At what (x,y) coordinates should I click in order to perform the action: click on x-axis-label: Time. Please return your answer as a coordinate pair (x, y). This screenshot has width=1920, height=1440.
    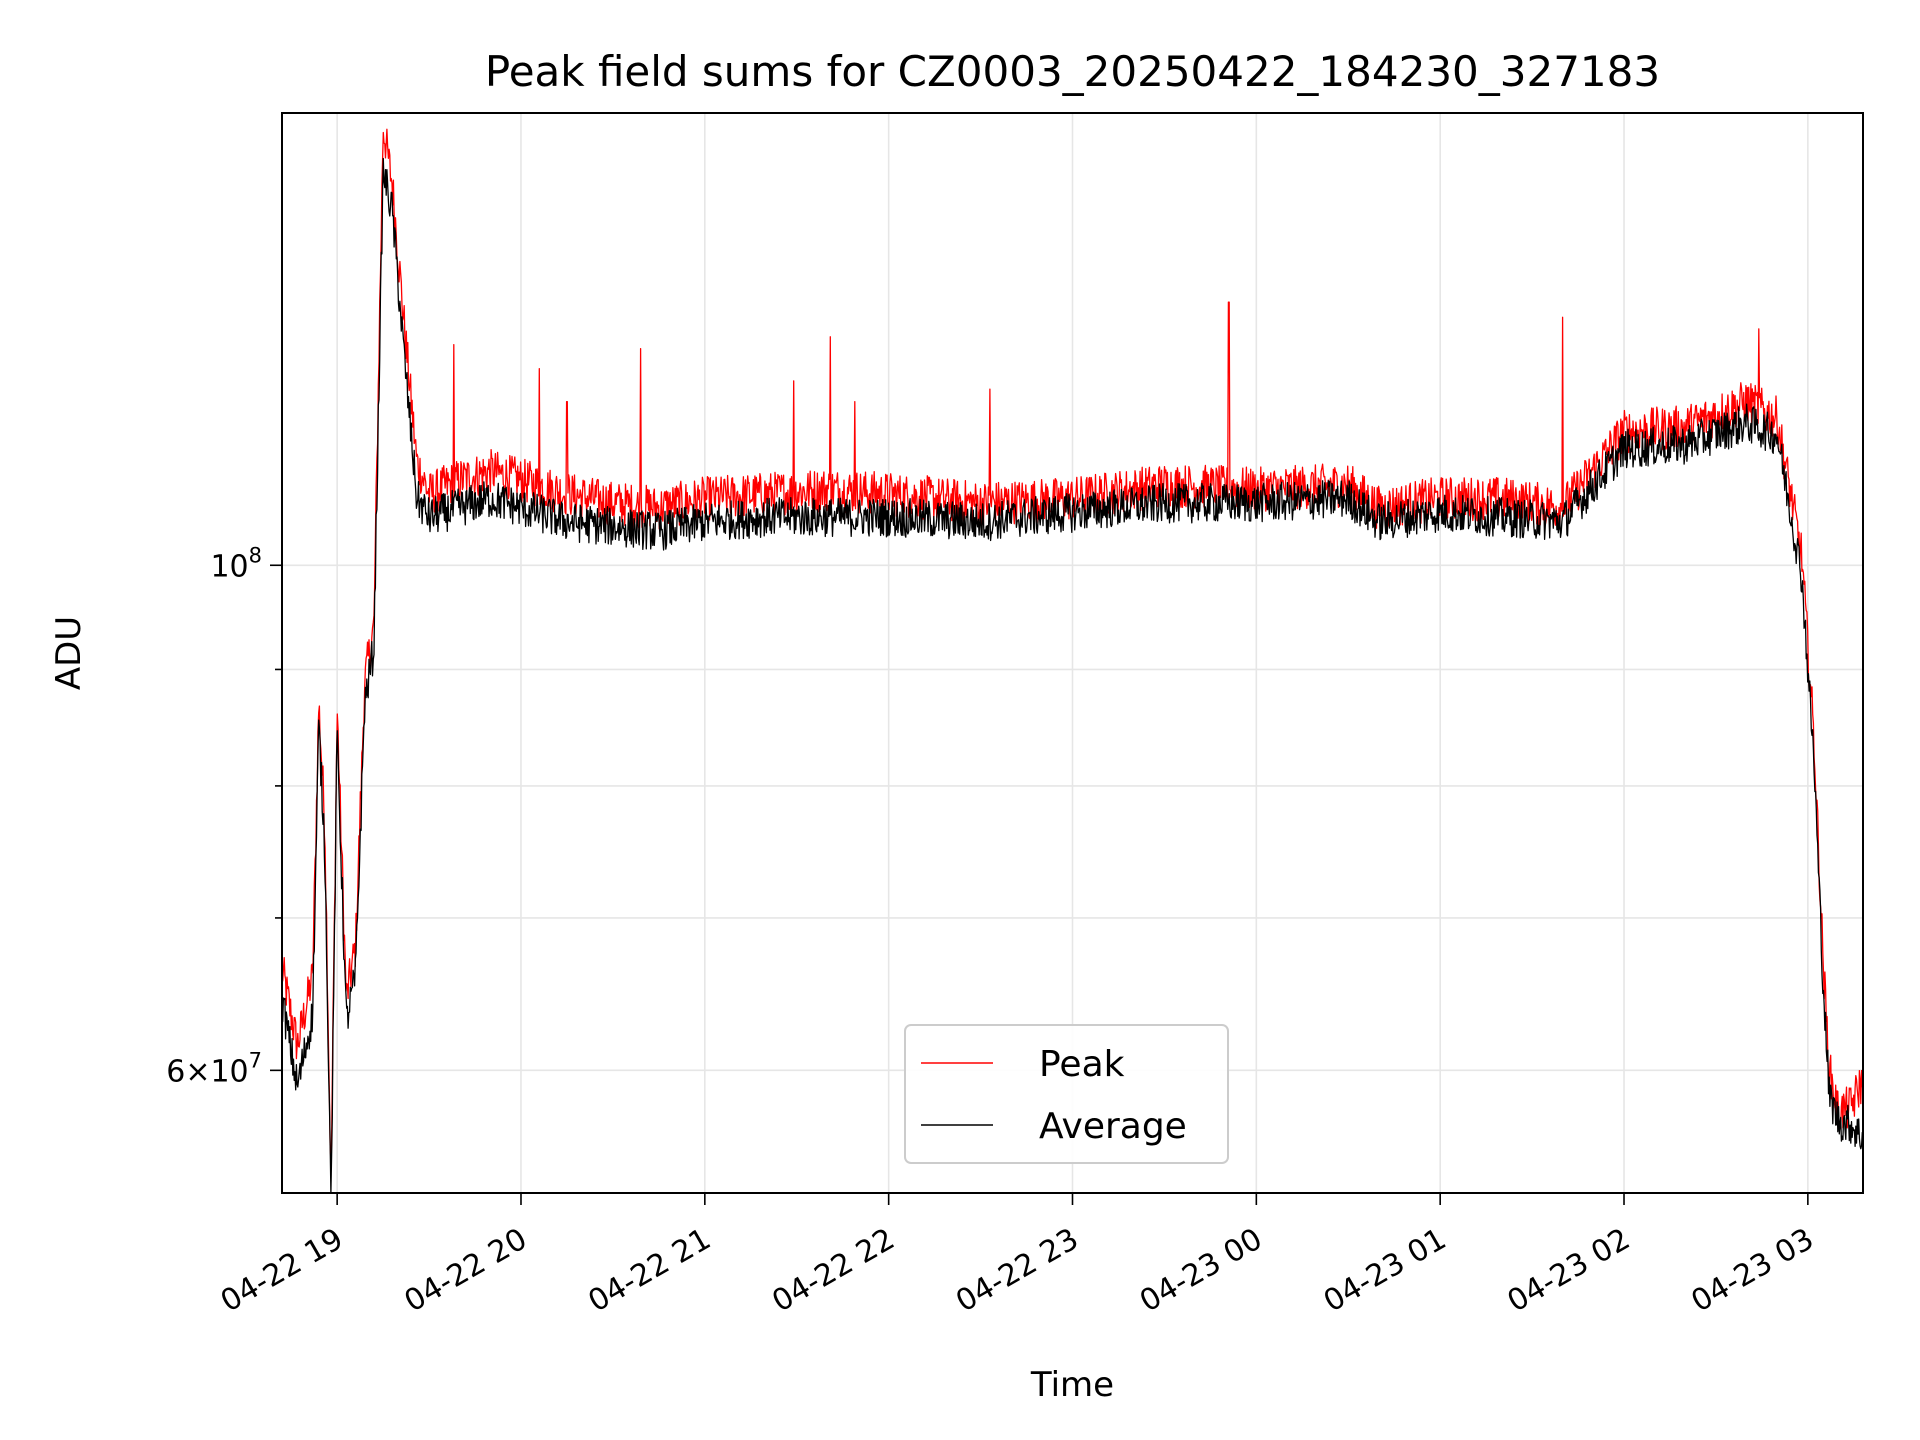
    Looking at the image, I should click on (1072, 1385).